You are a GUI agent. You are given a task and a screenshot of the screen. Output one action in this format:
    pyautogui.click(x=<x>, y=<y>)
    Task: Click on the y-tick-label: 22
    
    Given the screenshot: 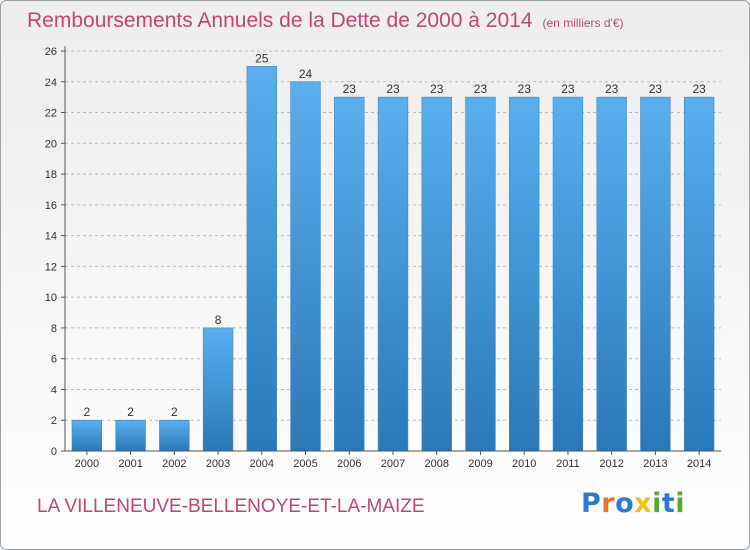 What is the action you would take?
    pyautogui.click(x=51, y=114)
    